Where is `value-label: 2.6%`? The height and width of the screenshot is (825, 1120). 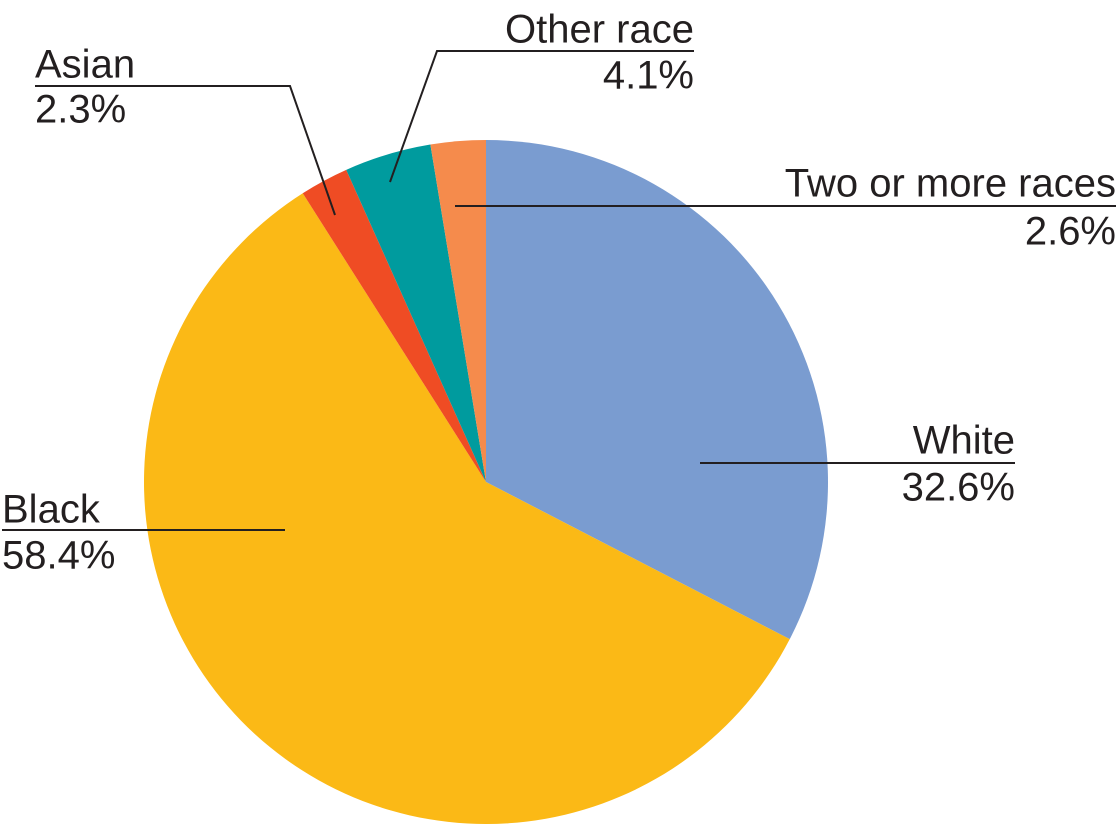
value-label: 2.6% is located at coordinates (1070, 232).